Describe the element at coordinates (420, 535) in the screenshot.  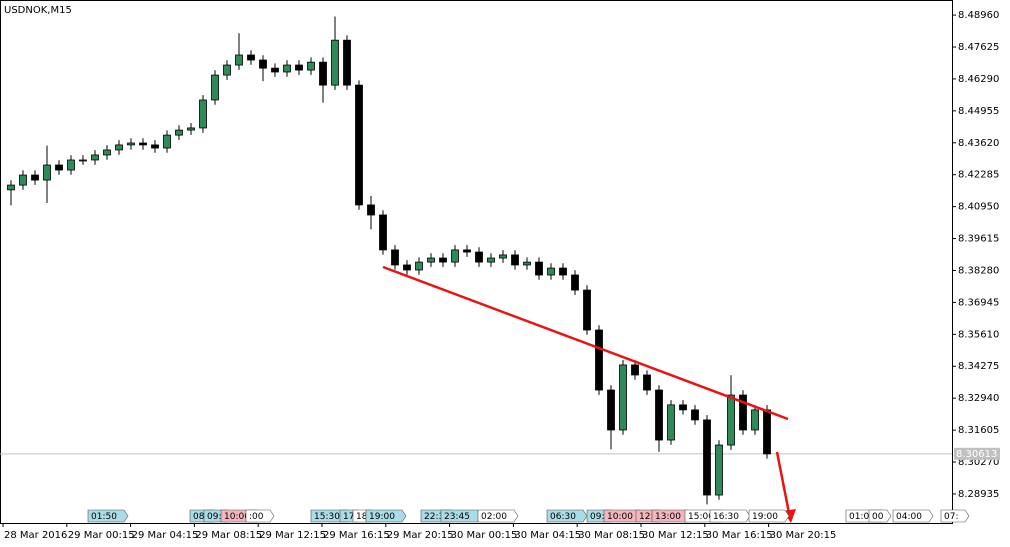
I see `x-tick-label: 29 Mar 20:15` at that location.